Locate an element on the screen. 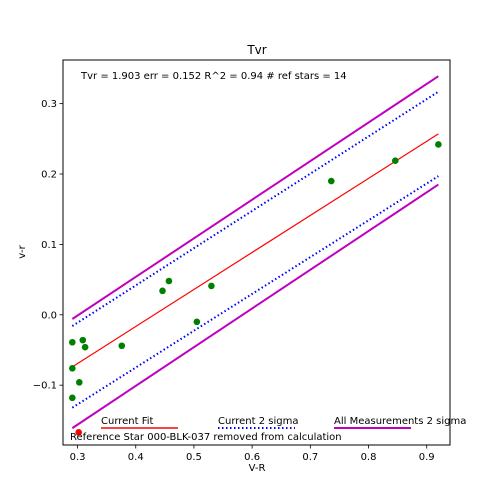 This screenshot has width=500, height=500. removed-point is located at coordinates (79, 432).